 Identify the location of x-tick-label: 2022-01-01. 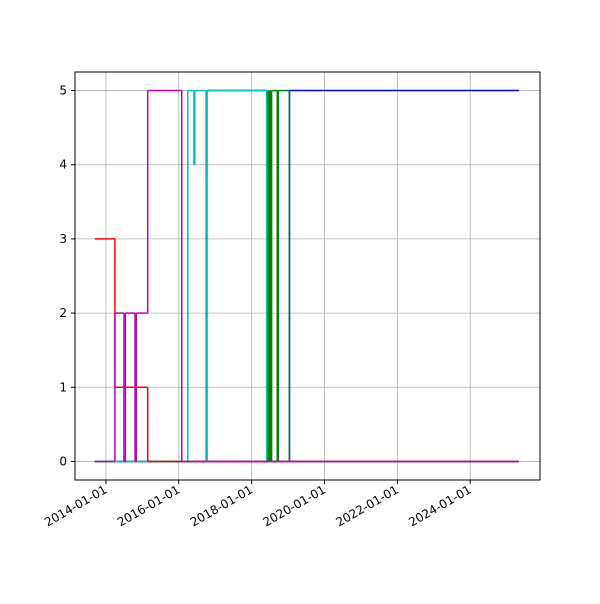
(366, 505).